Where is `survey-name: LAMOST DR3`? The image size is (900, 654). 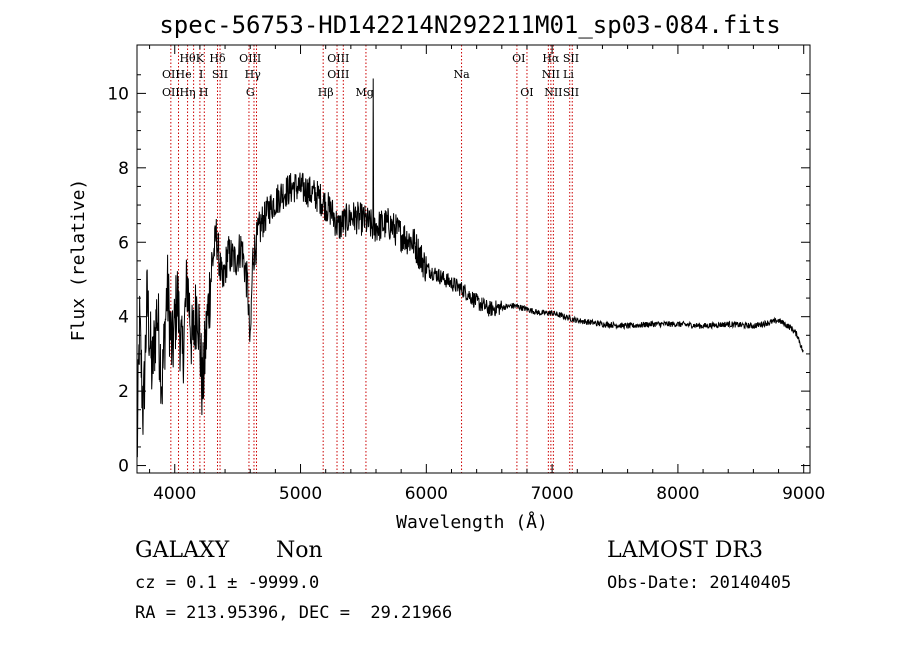
survey-name: LAMOST DR3 is located at coordinates (685, 550).